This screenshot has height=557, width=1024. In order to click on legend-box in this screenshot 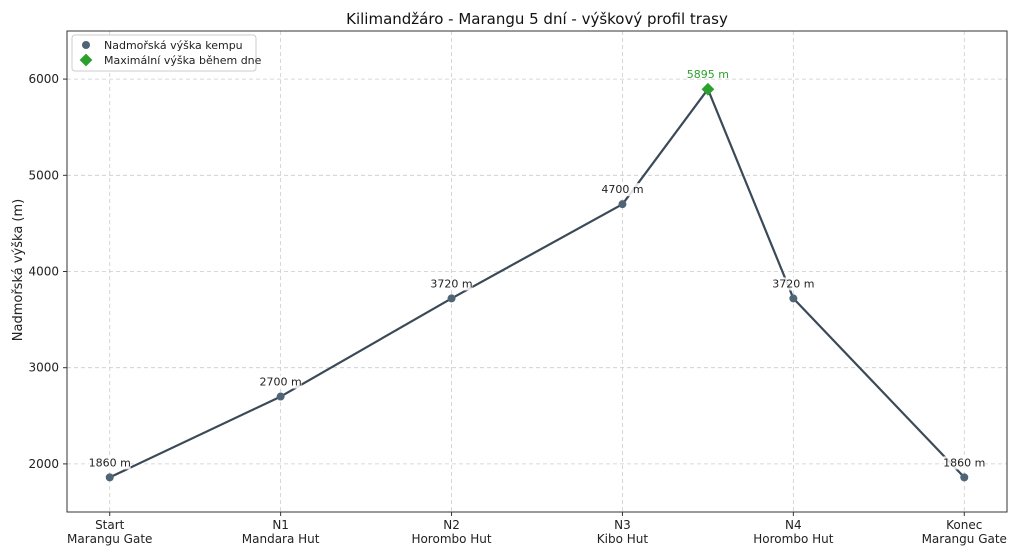, I will do `click(164, 53)`.